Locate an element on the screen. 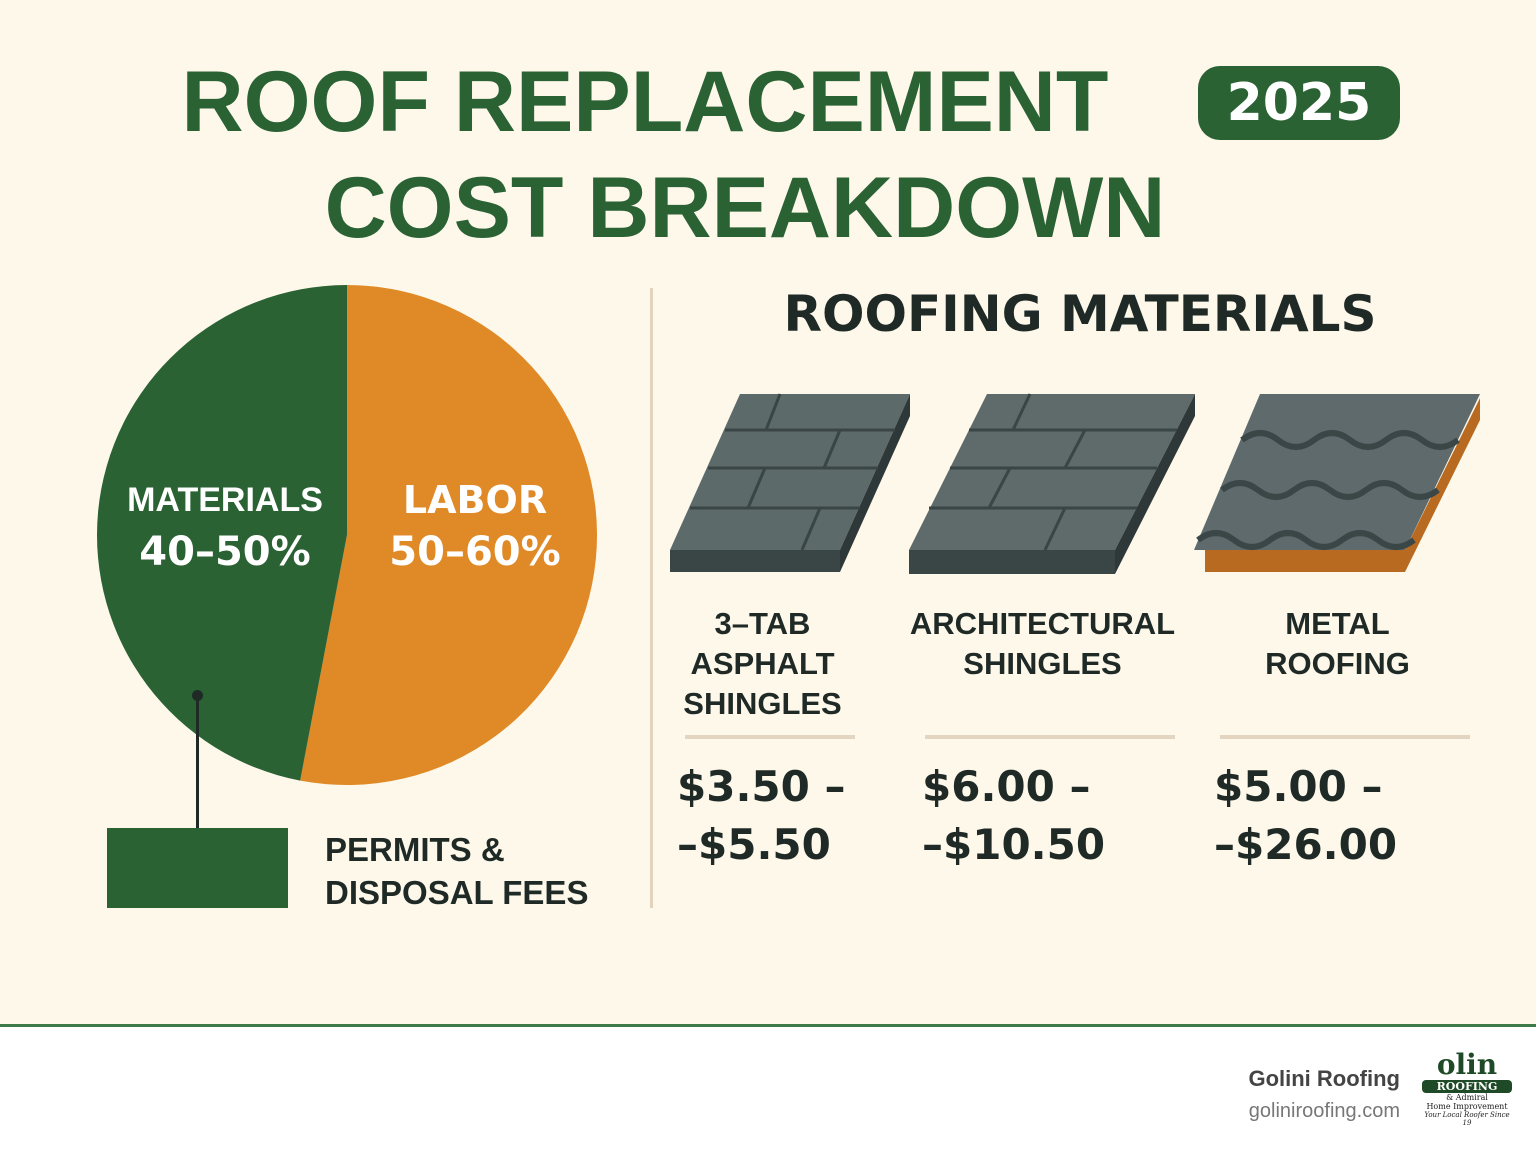  divider is located at coordinates (651, 598).